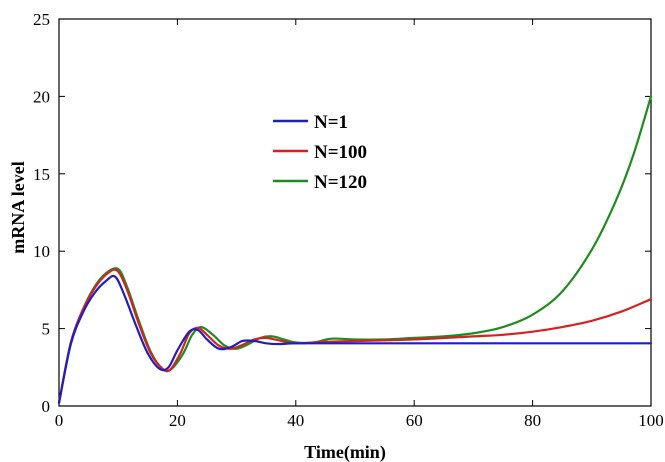  What do you see at coordinates (295, 420) in the screenshot?
I see `x-tick-label: 40` at bounding box center [295, 420].